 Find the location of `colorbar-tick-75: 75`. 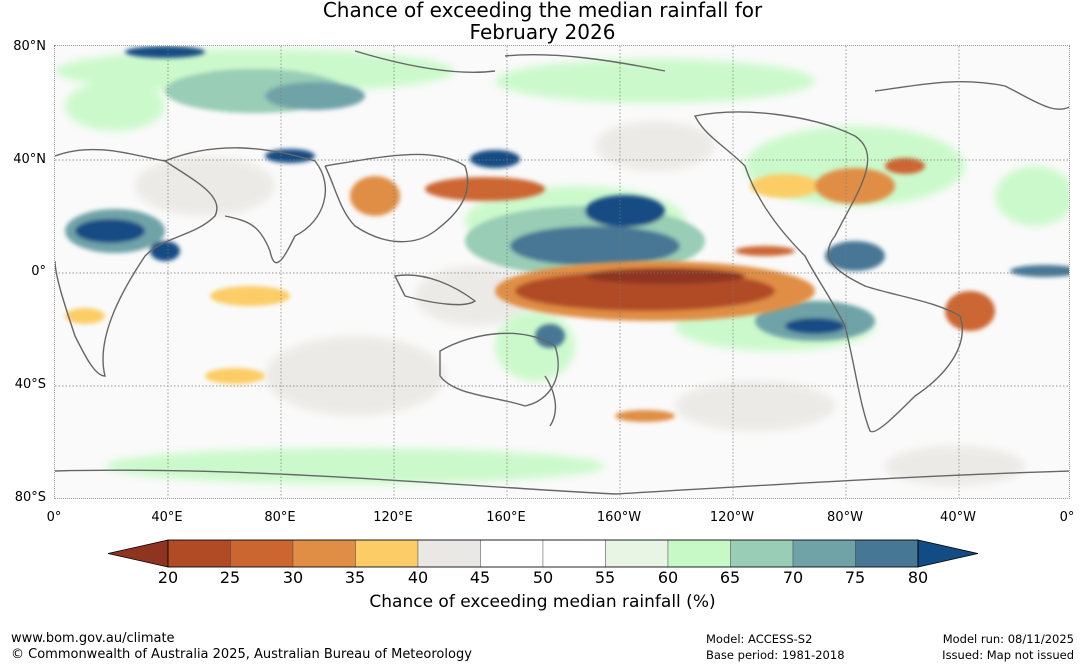

colorbar-tick-75: 75 is located at coordinates (855, 577).